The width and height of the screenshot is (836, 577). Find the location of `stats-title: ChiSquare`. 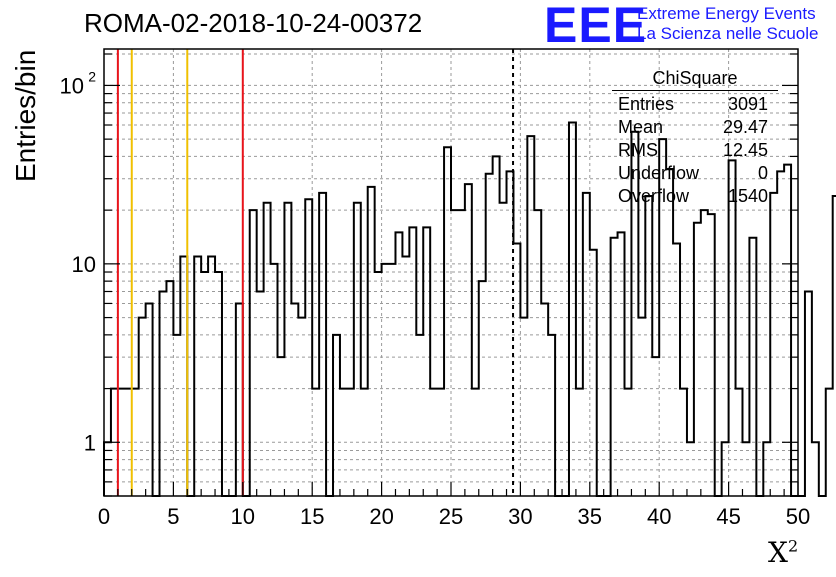

stats-title: ChiSquare is located at coordinates (695, 78).